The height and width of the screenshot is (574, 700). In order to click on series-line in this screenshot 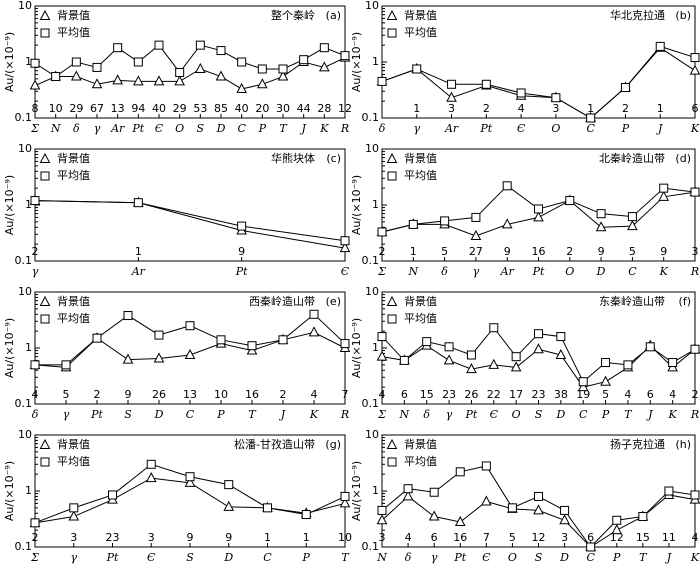, I will do `click(190, 224)`.